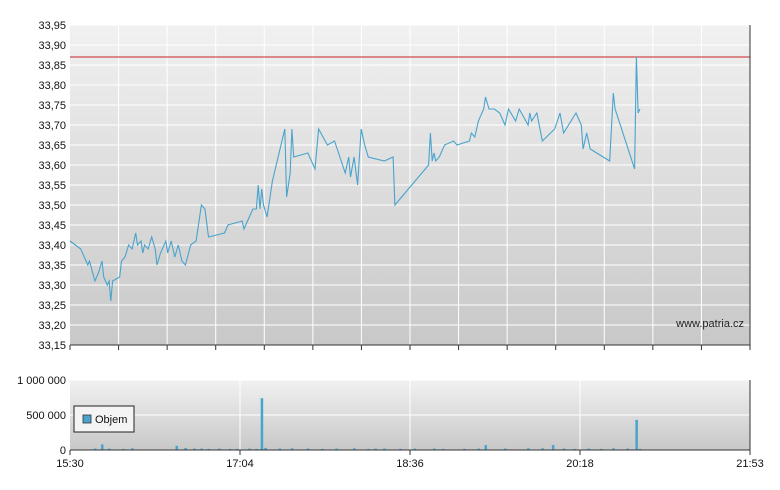 The width and height of the screenshot is (780, 490). I want to click on price-y-tick-label: 33,20, so click(52, 326).